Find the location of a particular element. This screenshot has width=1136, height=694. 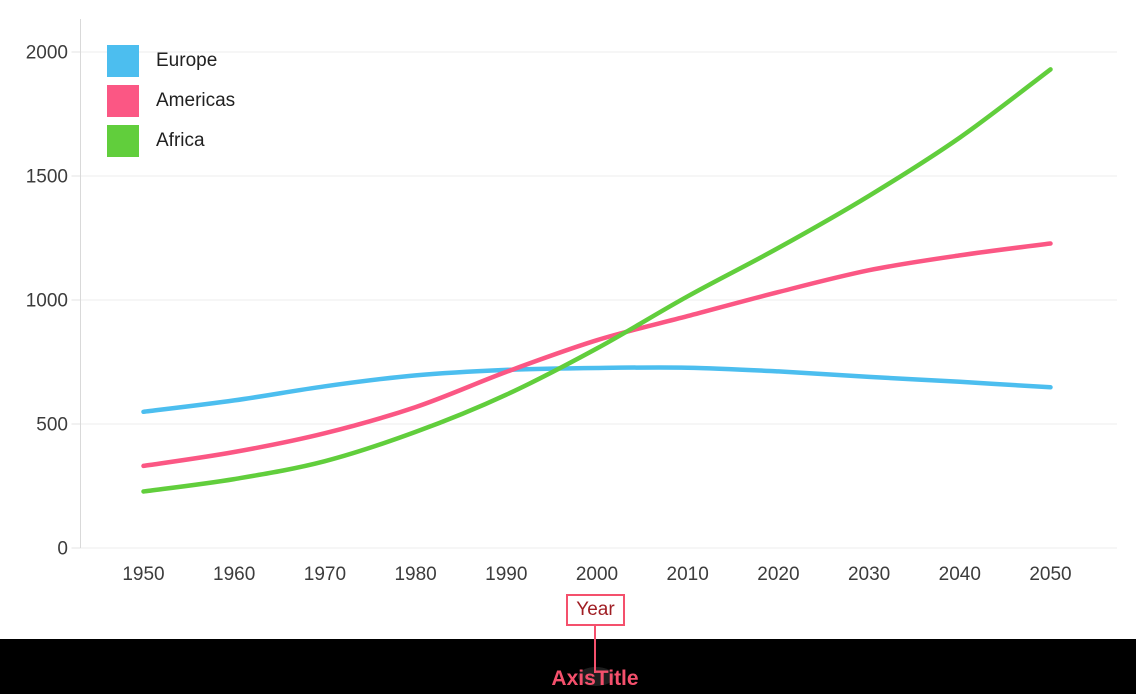

x-tick-label: 1990 is located at coordinates (506, 574).